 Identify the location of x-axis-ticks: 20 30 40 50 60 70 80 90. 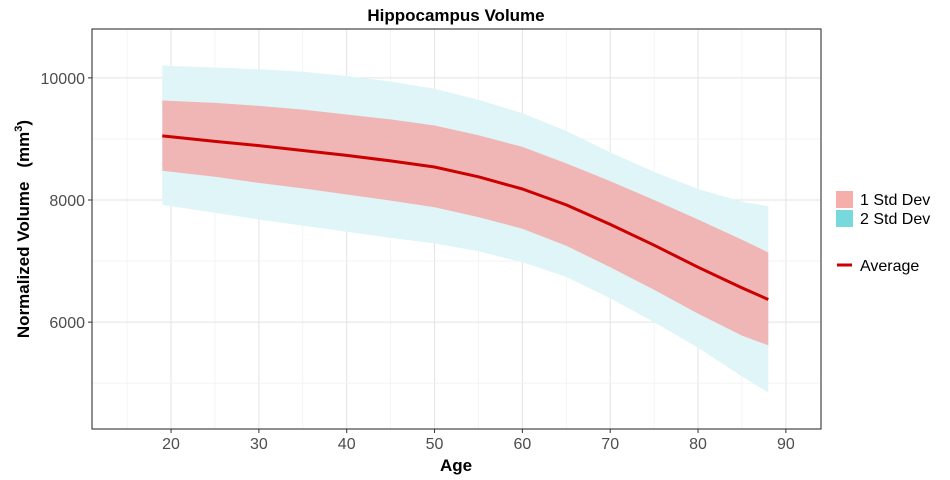
(478, 441).